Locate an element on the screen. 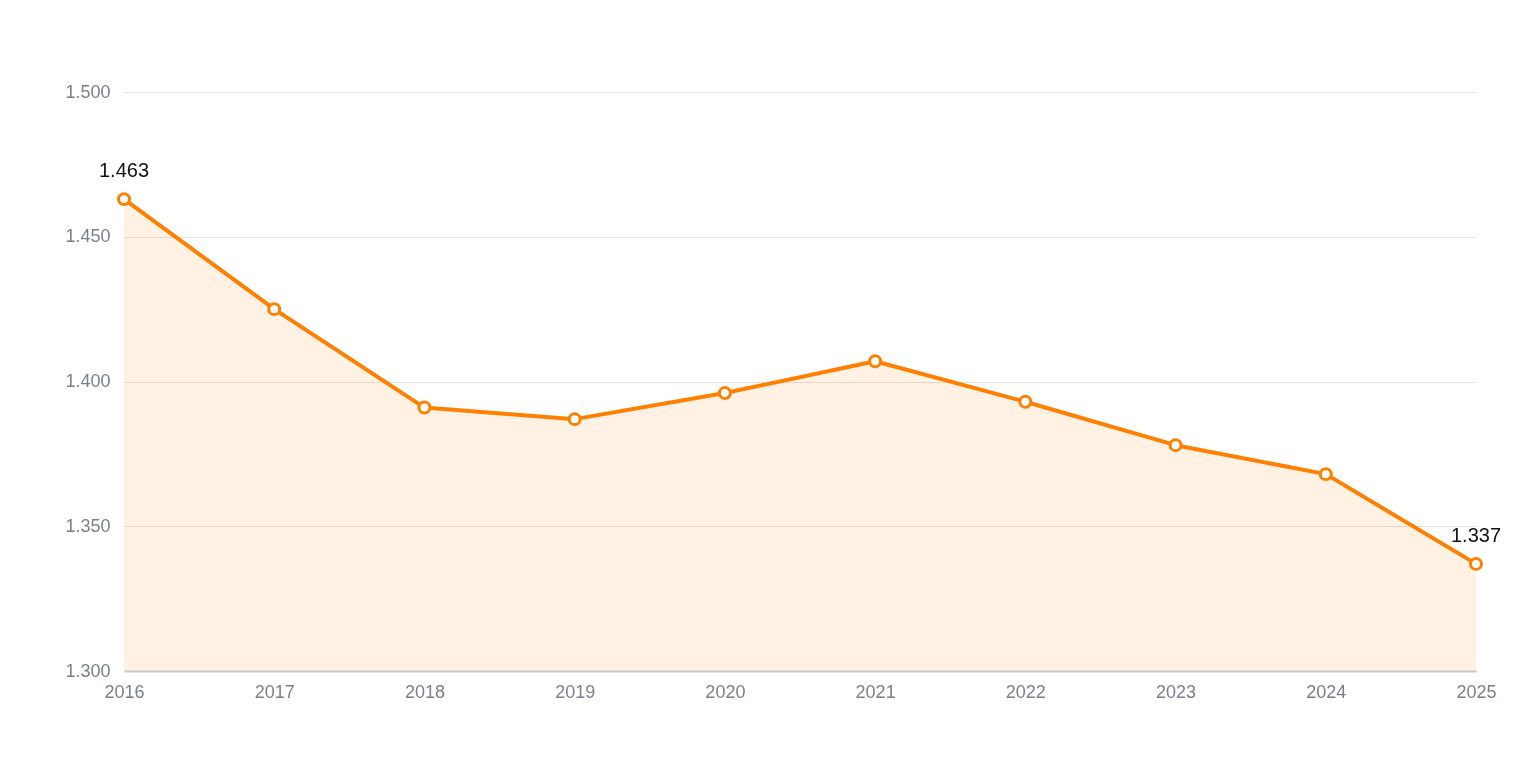 This screenshot has width=1520, height=760. y-tick-label: 1.300 is located at coordinates (88, 670).